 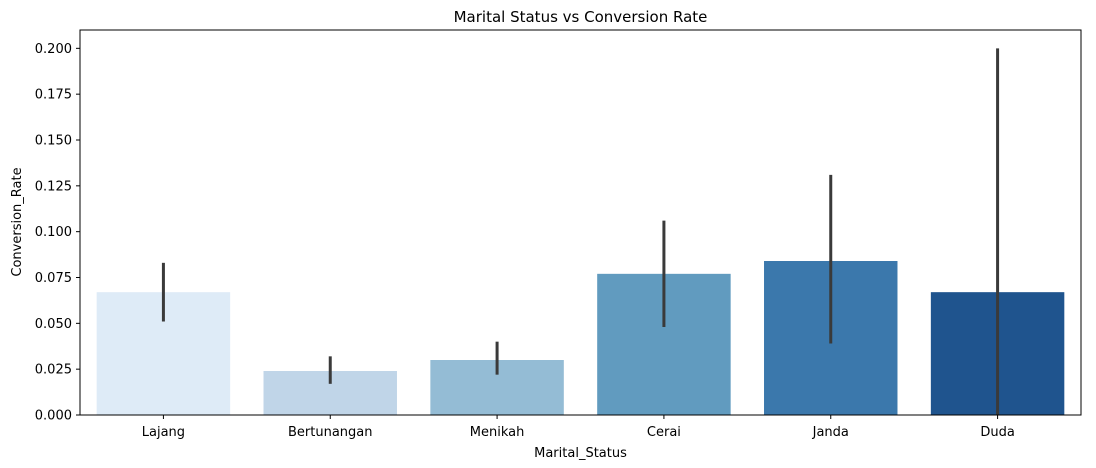 I want to click on y-tick-label: 0.150, so click(x=53, y=141).